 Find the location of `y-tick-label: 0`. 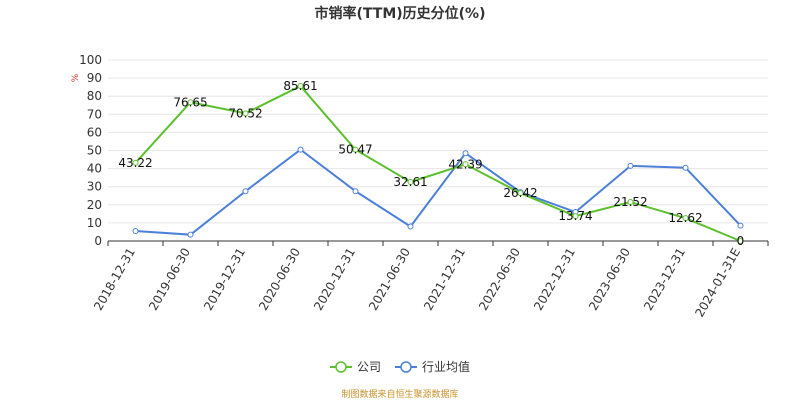

y-tick-label: 0 is located at coordinates (98, 241).